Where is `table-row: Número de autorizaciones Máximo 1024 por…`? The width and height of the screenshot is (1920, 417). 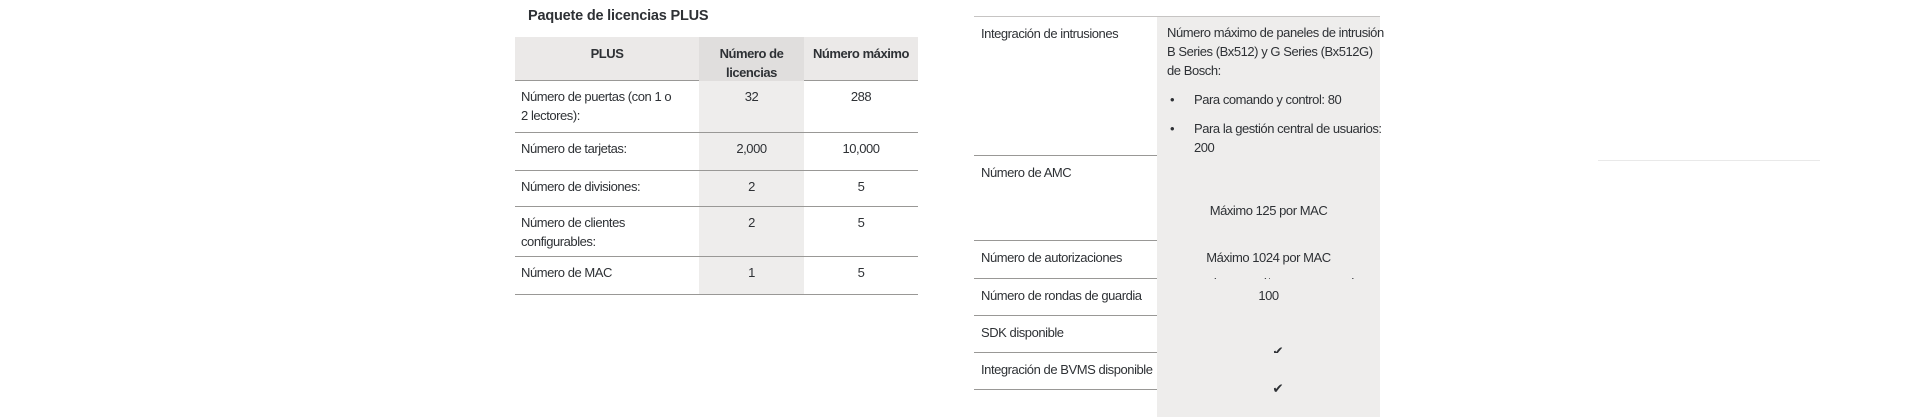 table-row: Número de autorizaciones Máximo 1024 por… is located at coordinates (1177, 260).